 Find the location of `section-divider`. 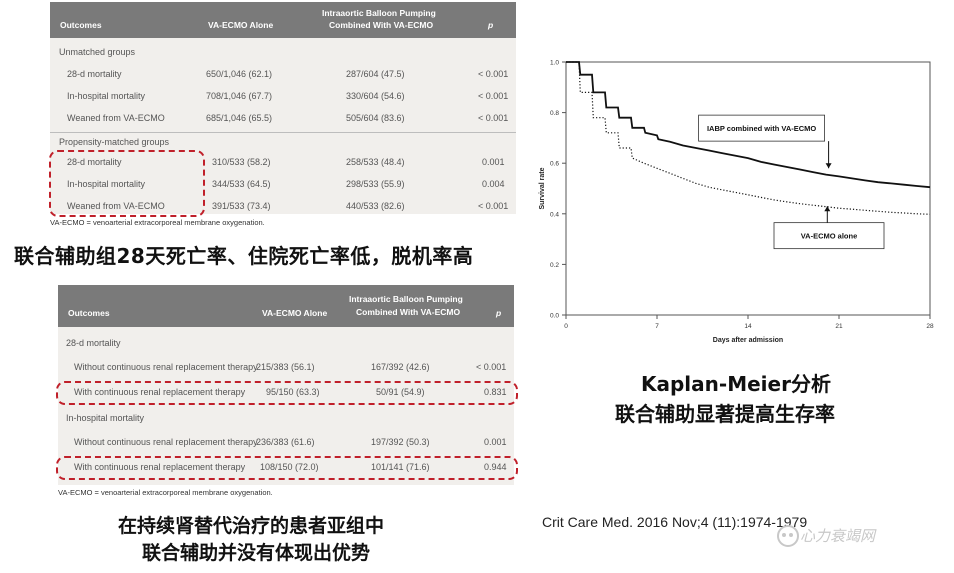

section-divider is located at coordinates (283, 132).